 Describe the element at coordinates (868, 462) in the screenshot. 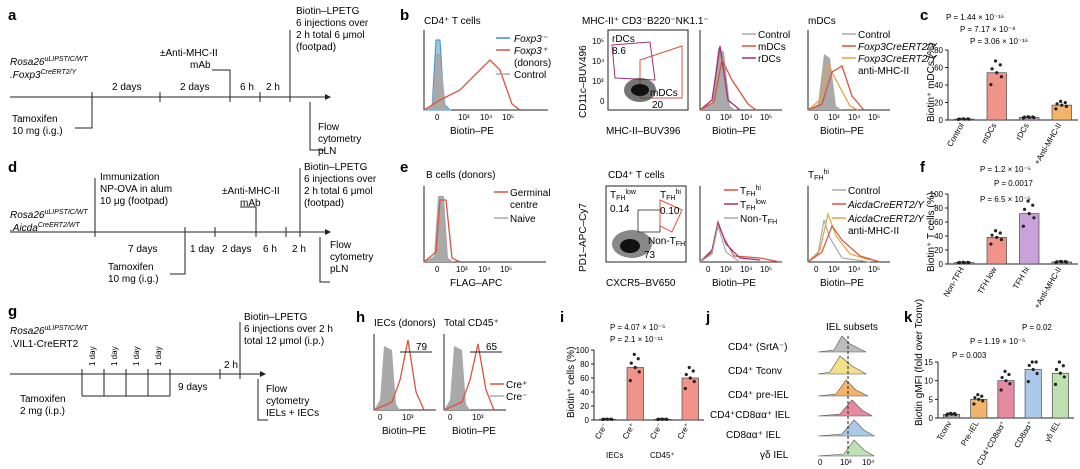

I see `j-tick2: 10⁴` at that location.